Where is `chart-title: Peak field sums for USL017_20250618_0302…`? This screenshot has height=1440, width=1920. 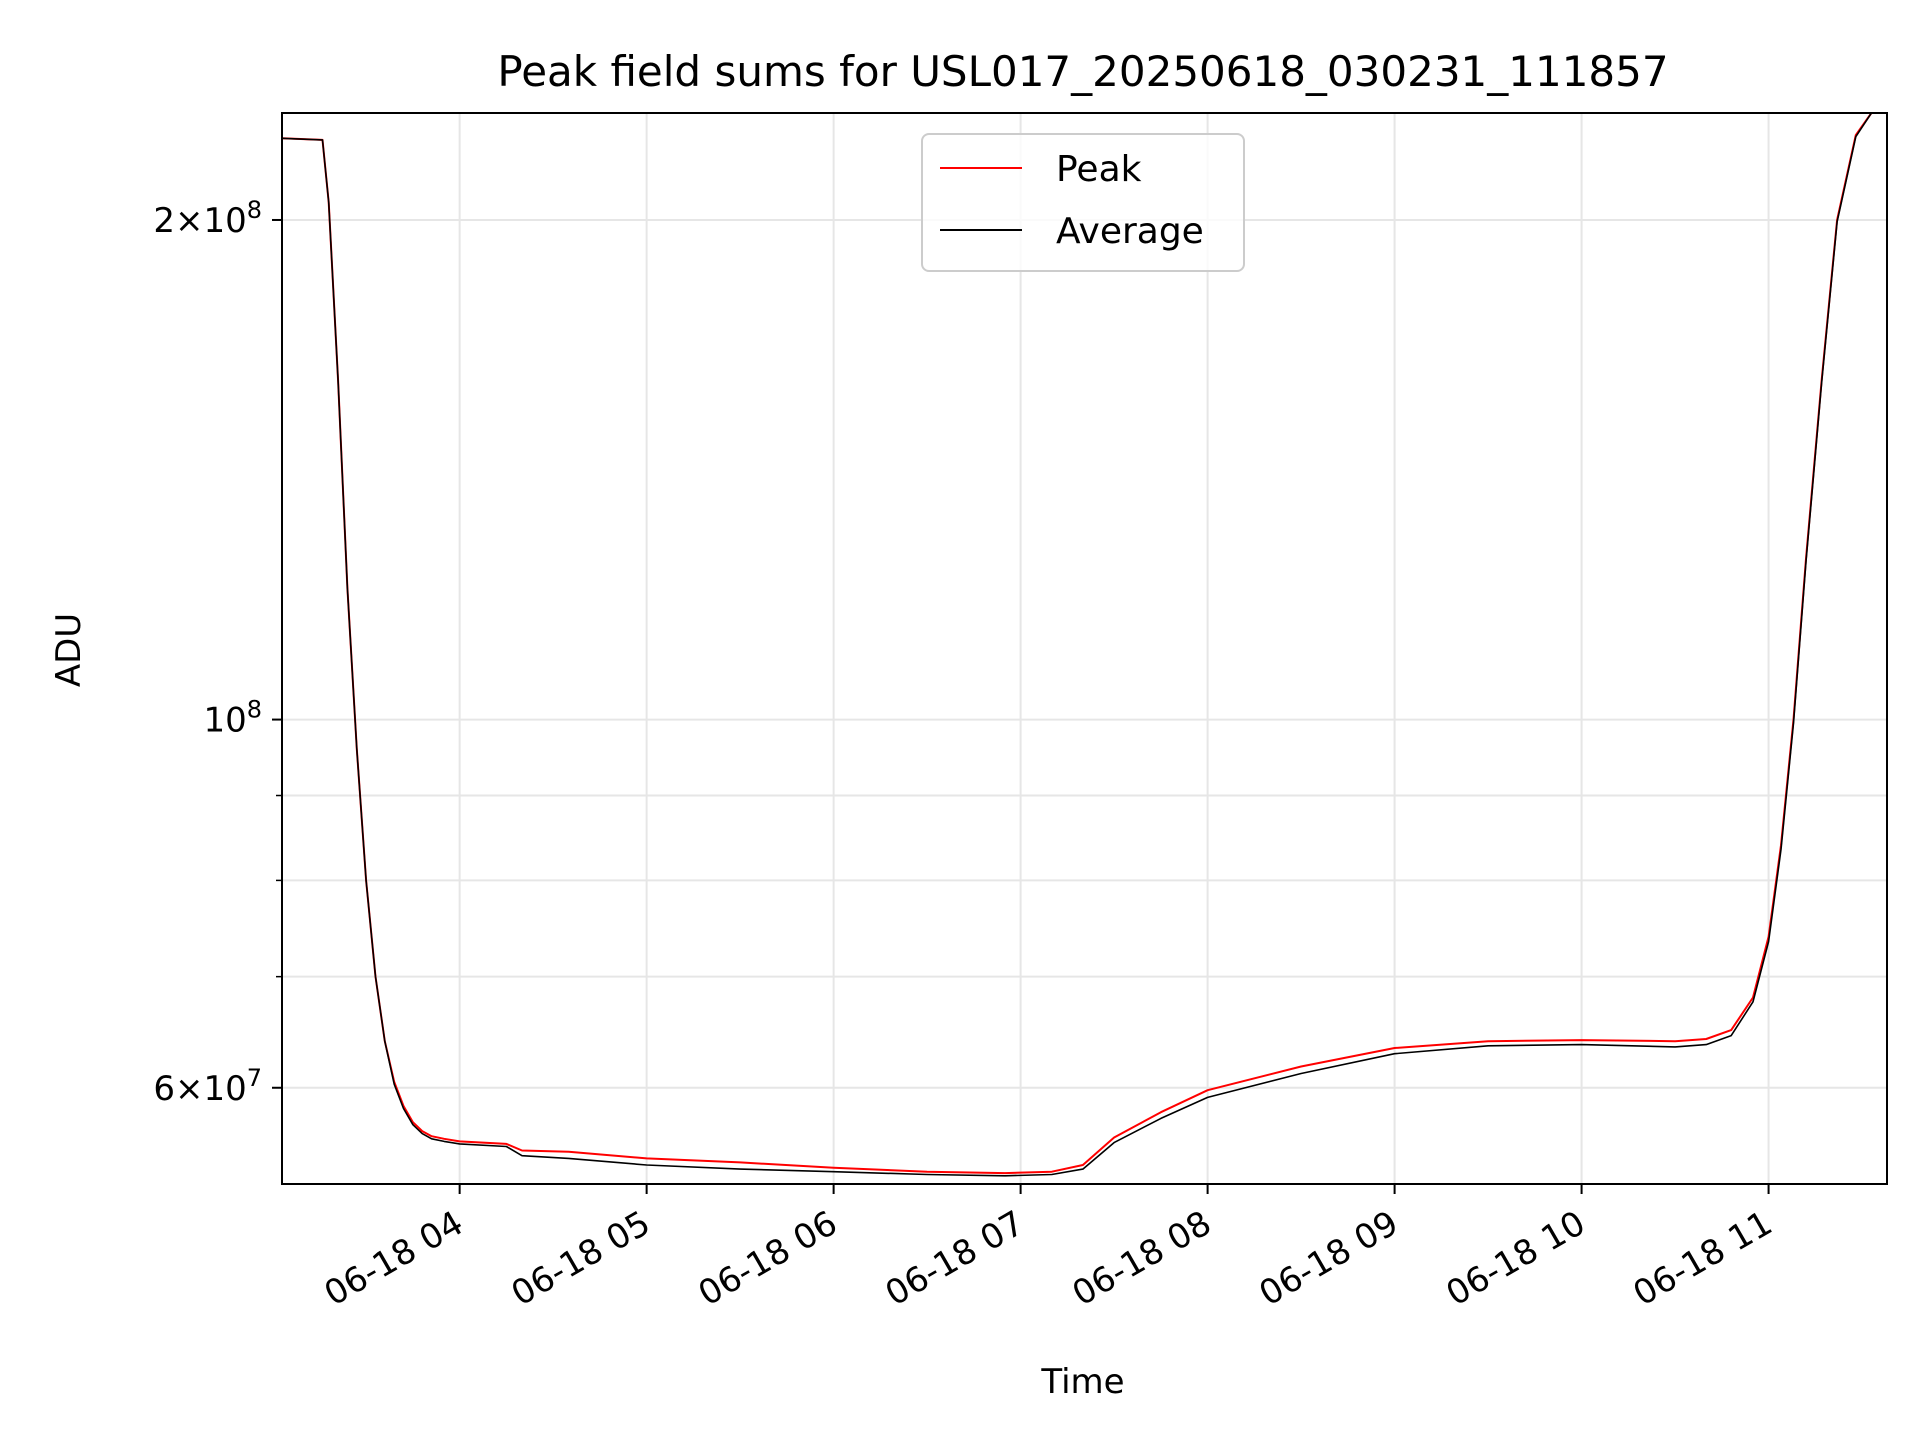 chart-title: Peak field sums for USL017_20250618_0302… is located at coordinates (1082, 71).